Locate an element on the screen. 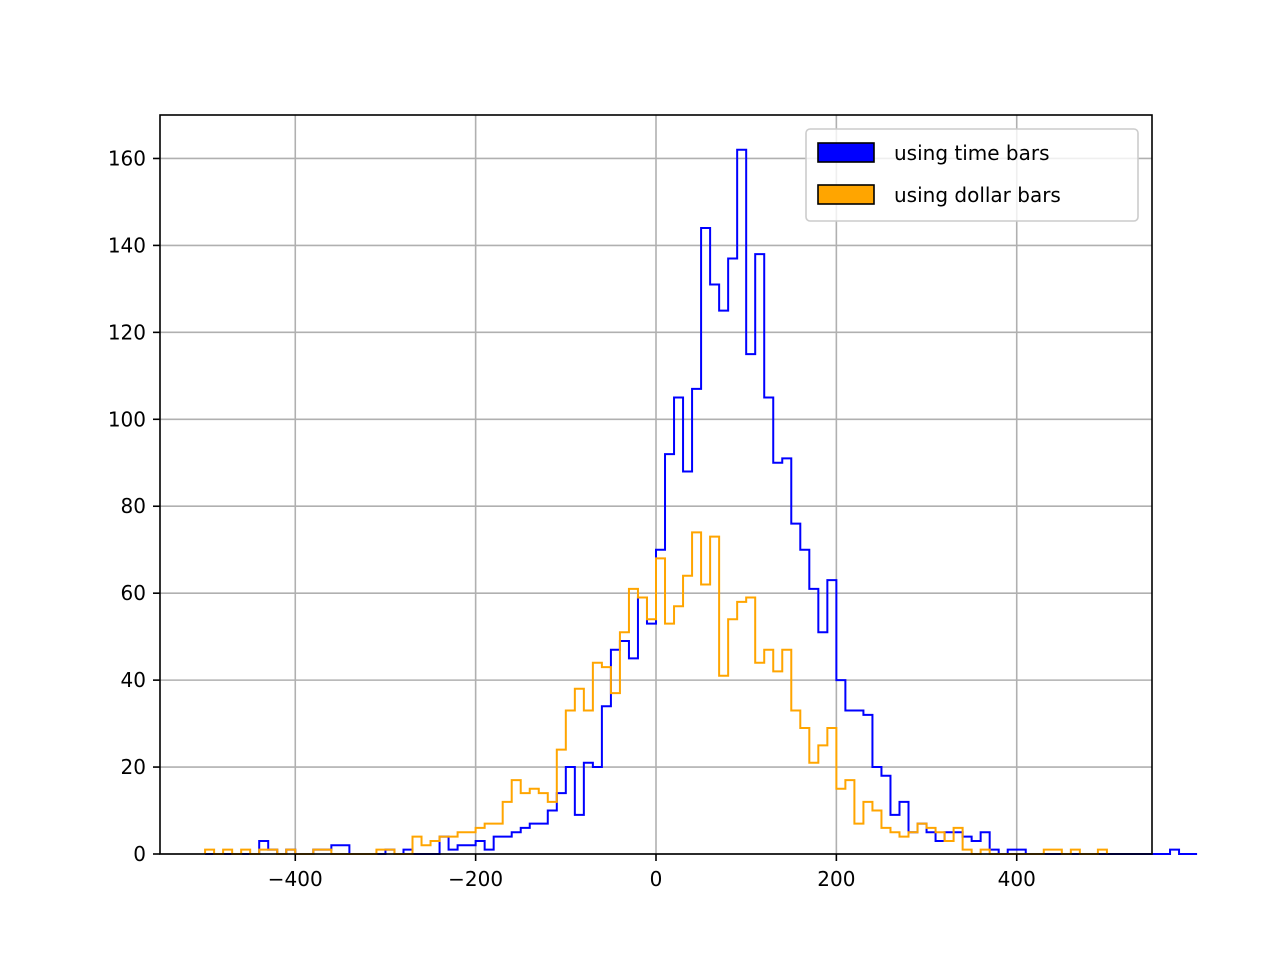 The width and height of the screenshot is (1280, 960). x-tick-label: 0 is located at coordinates (656, 879).